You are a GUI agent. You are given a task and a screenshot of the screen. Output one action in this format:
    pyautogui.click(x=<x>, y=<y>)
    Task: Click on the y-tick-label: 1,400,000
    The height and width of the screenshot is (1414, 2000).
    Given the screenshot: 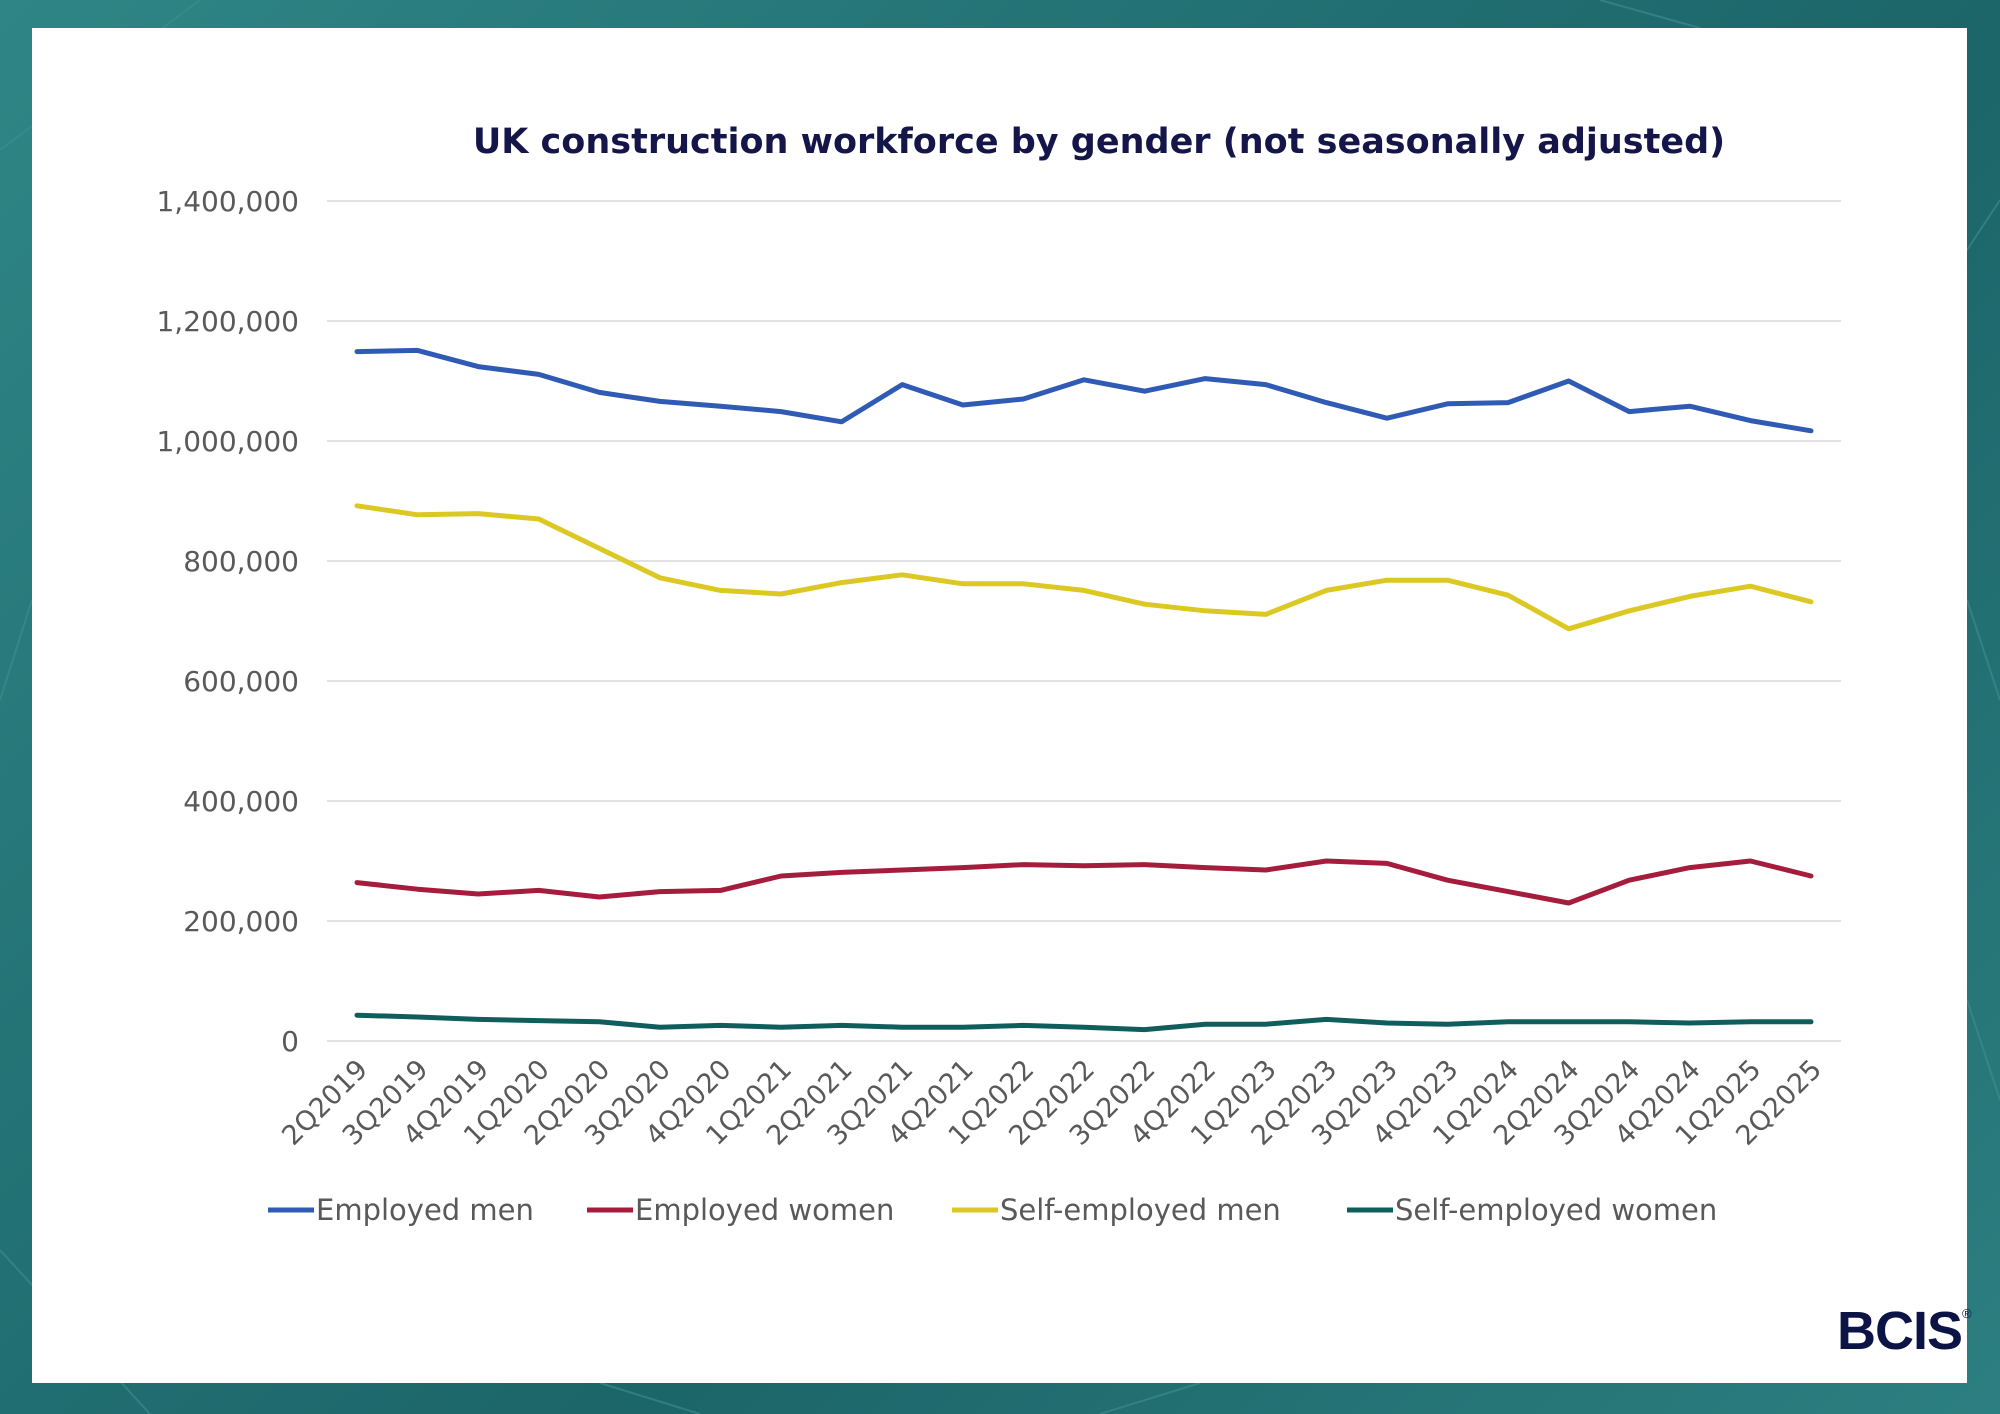 What is the action you would take?
    pyautogui.click(x=227, y=201)
    